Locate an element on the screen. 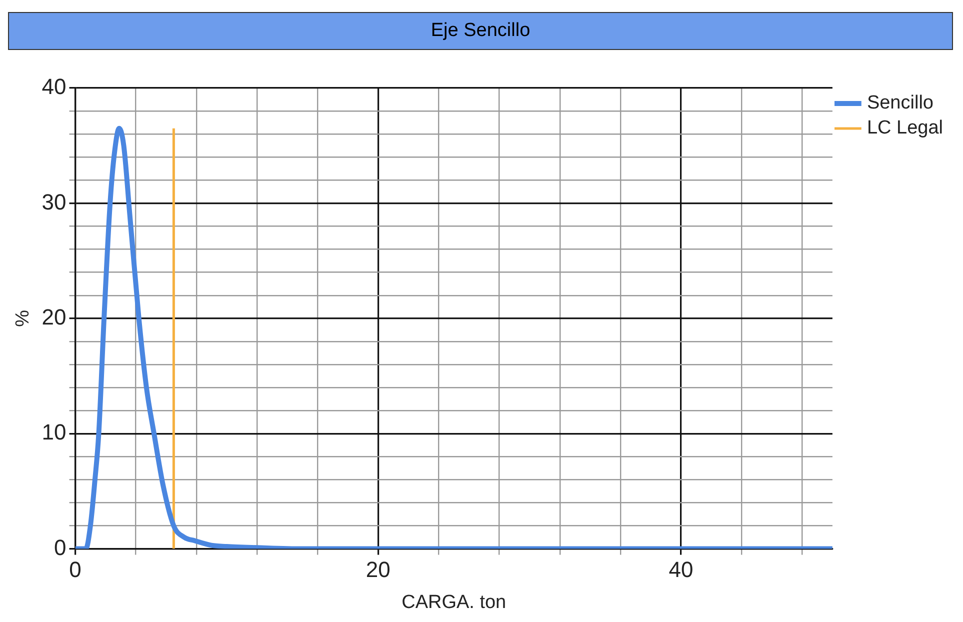 The image size is (963, 622). y-tick-label: 30 is located at coordinates (54, 201).